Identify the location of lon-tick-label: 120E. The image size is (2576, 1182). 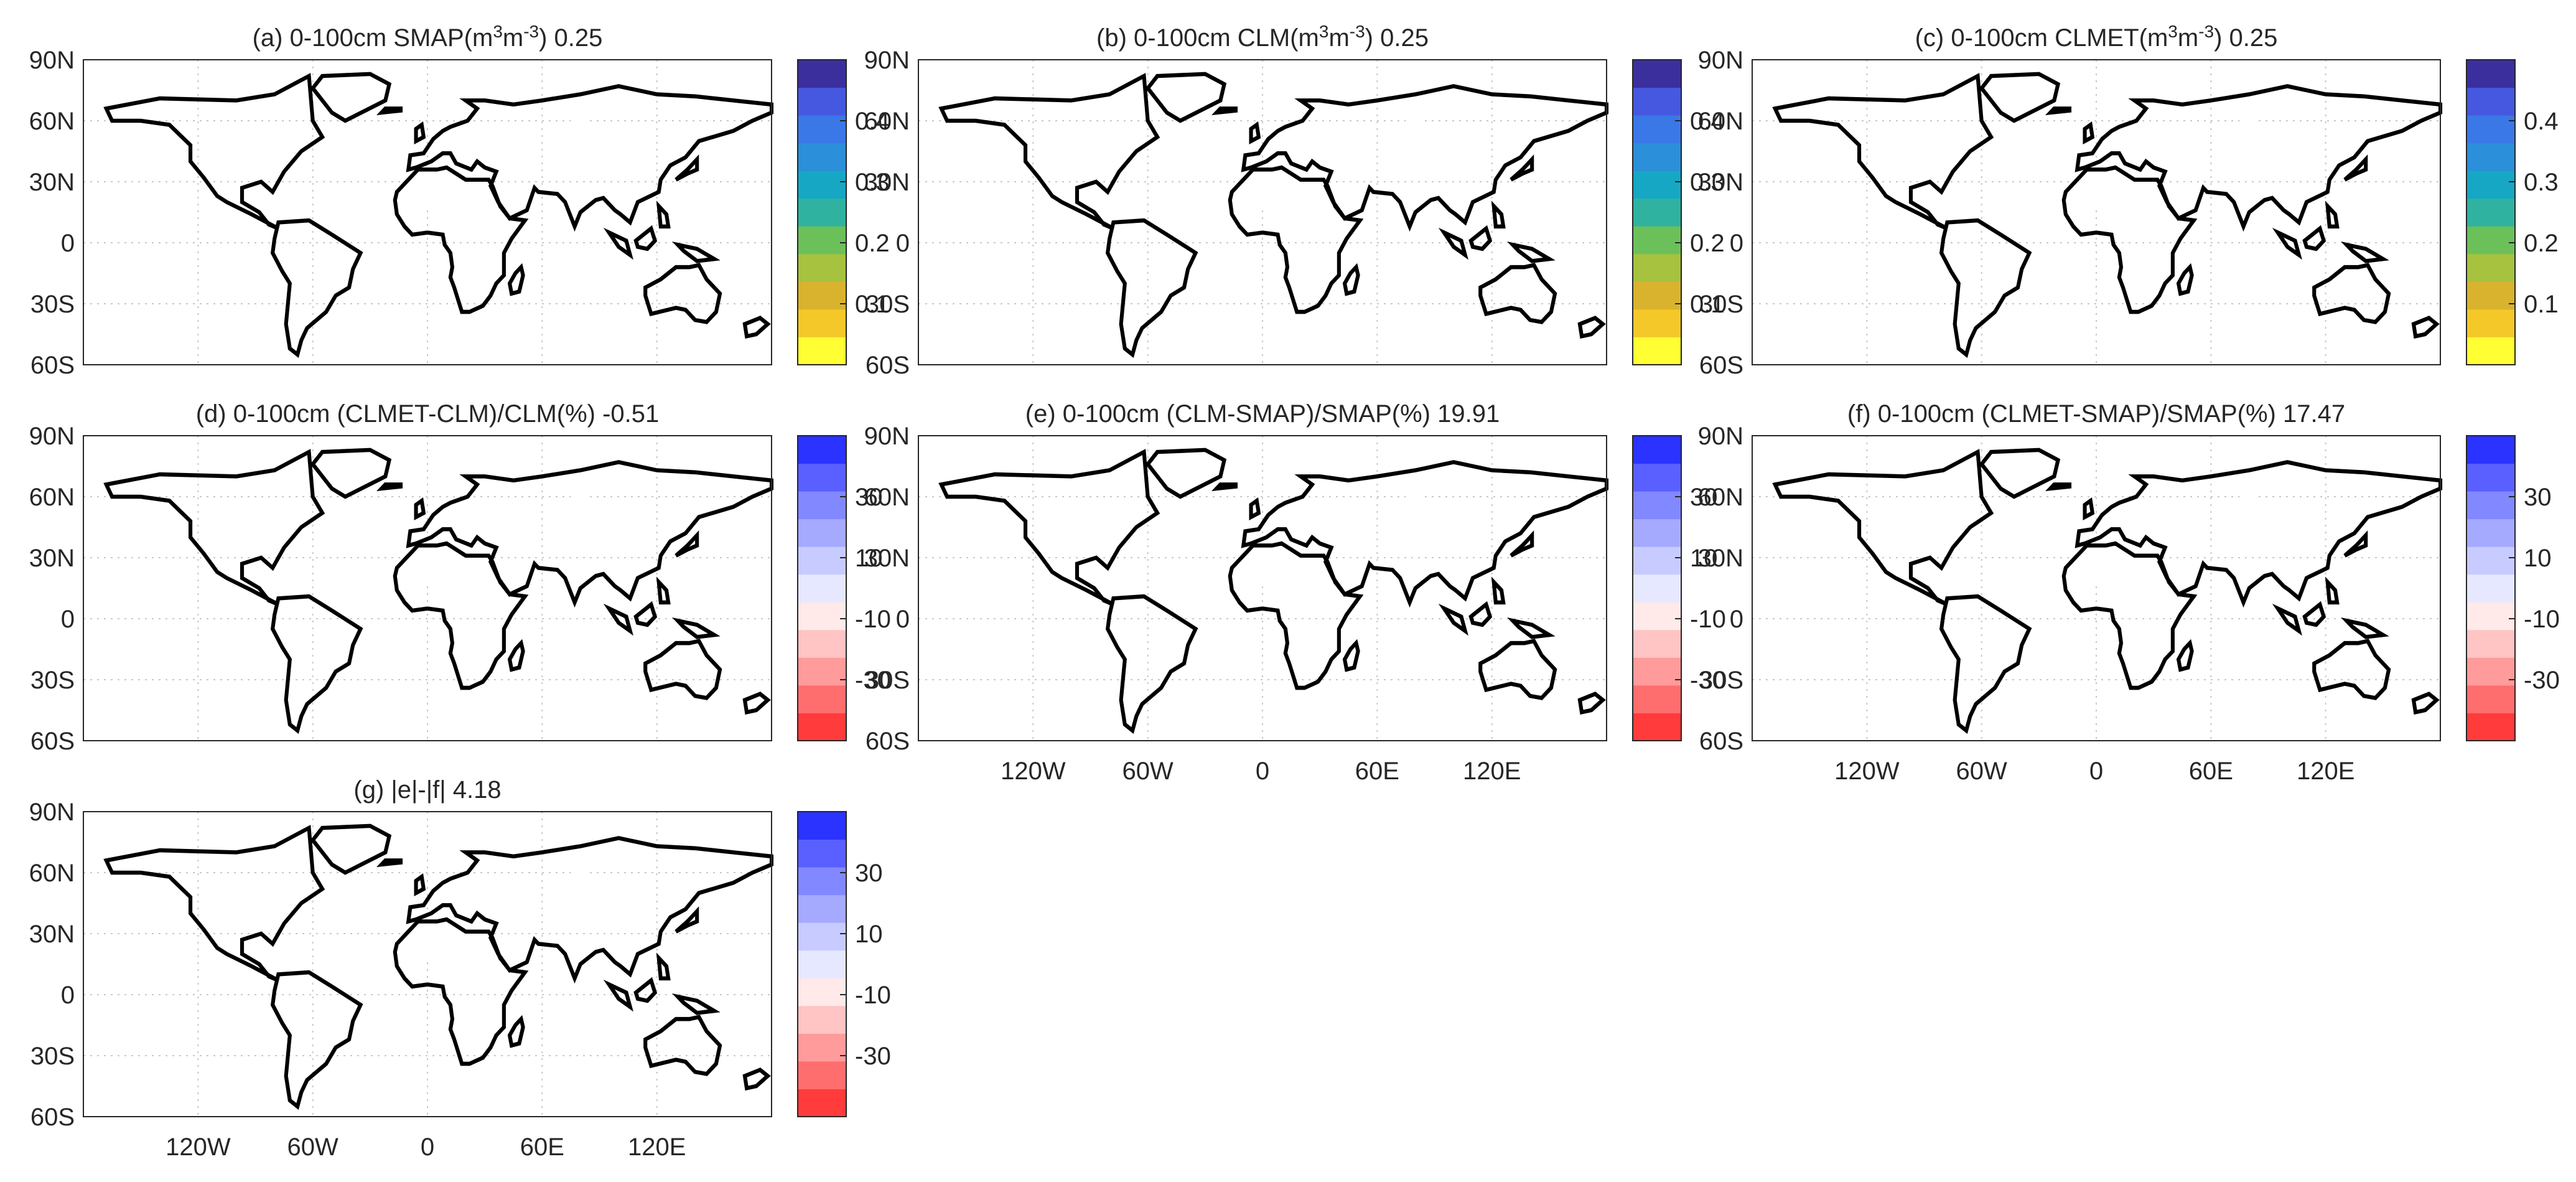
(1492, 771).